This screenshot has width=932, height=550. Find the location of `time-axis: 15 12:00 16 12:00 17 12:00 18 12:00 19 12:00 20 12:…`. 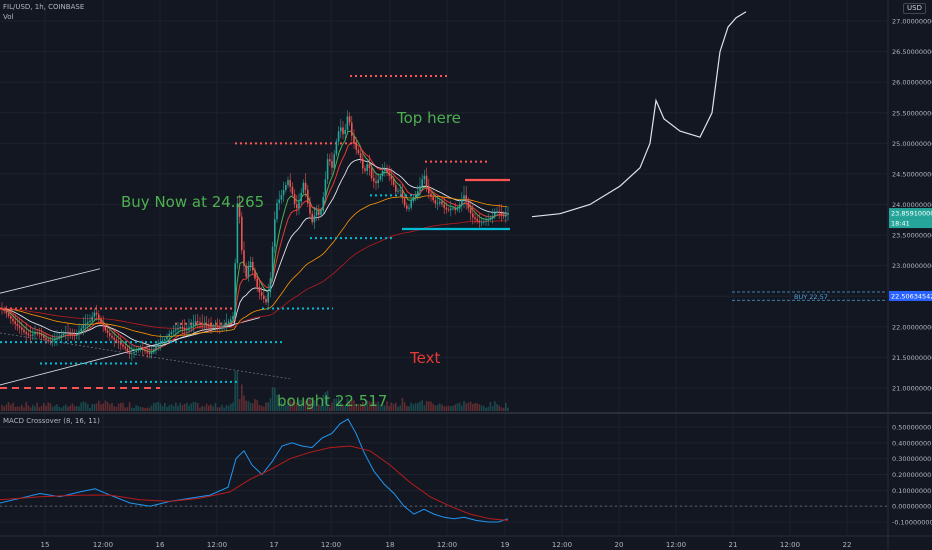

time-axis: 15 12:00 16 12:00 17 12:00 18 12:00 19 12:00 20 12:… is located at coordinates (466, 542).